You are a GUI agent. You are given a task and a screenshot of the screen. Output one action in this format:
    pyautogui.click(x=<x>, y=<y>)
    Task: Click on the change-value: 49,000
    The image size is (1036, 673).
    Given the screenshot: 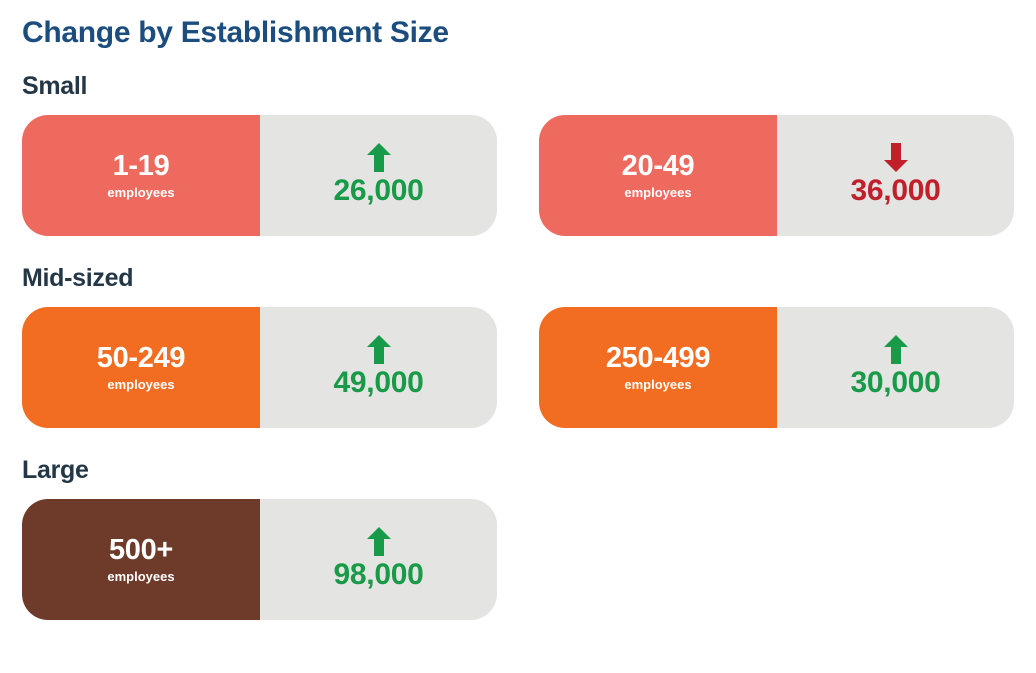 What is the action you would take?
    pyautogui.click(x=378, y=382)
    